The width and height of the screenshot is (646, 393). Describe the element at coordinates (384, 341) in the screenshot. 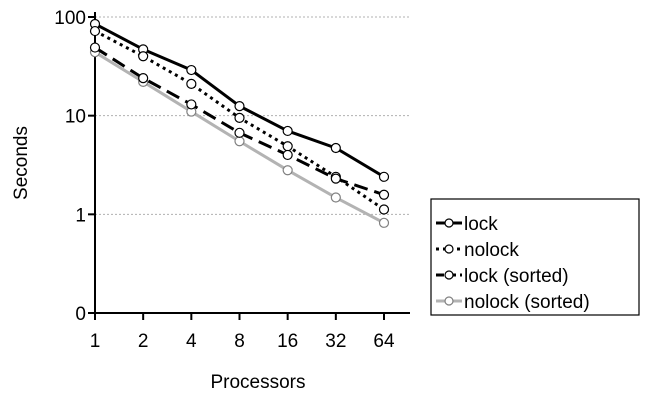

I see `x-tick-label: 64` at that location.